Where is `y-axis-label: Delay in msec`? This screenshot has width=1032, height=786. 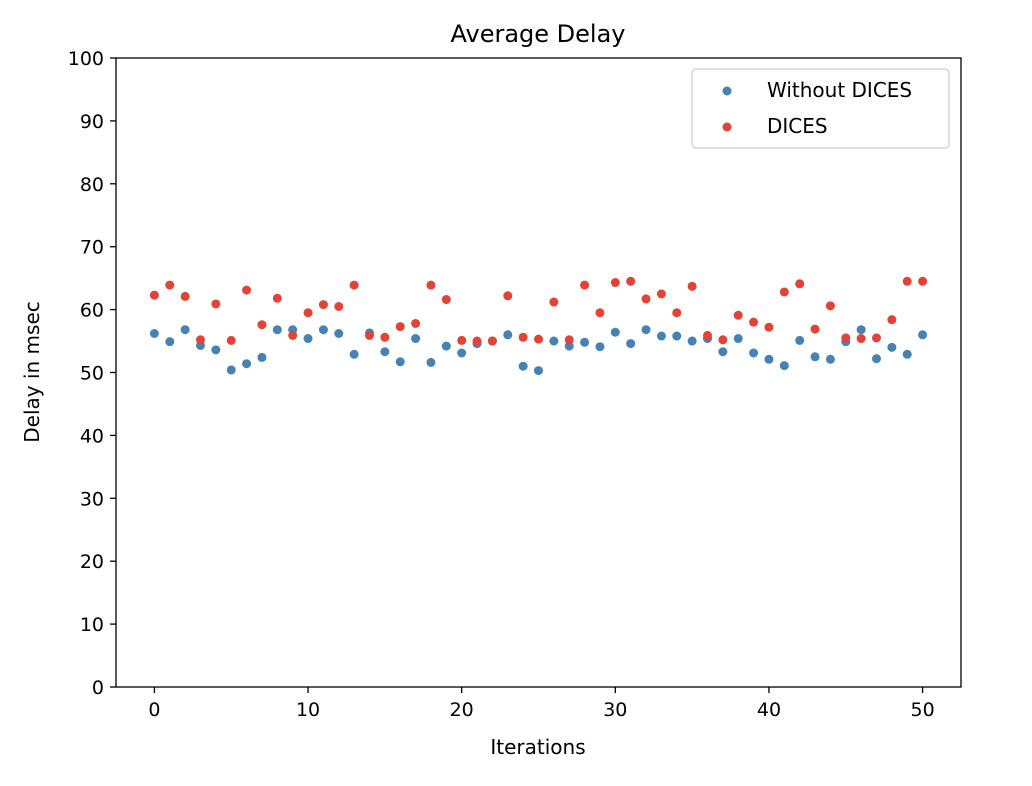 y-axis-label: Delay in msec is located at coordinates (32, 372).